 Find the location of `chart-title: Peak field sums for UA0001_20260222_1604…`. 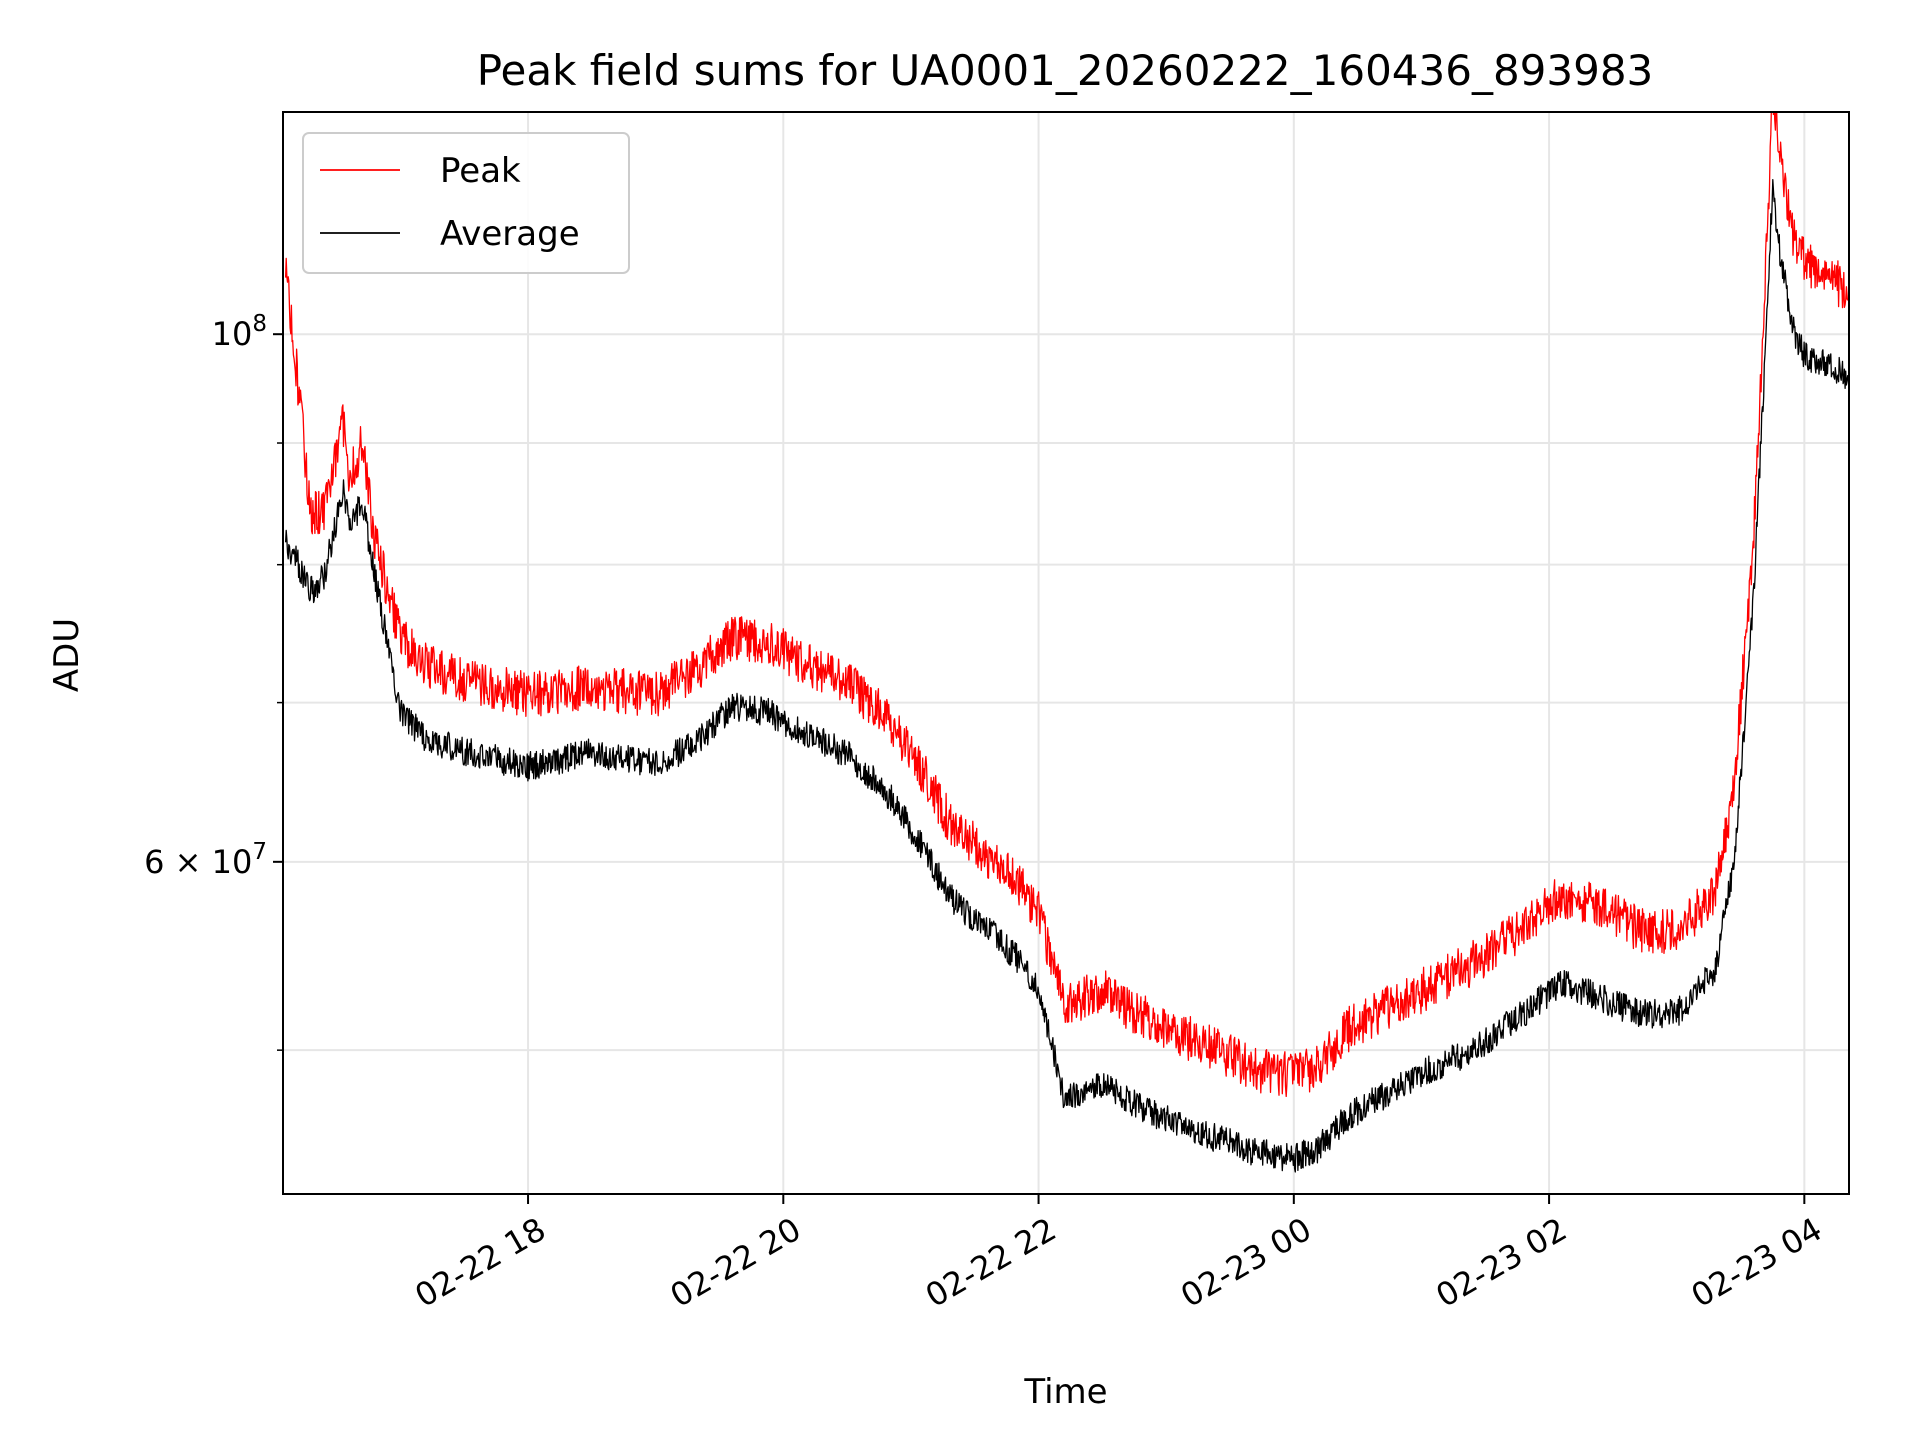

chart-title: Peak field sums for UA0001_20260222_1604… is located at coordinates (1065, 70).